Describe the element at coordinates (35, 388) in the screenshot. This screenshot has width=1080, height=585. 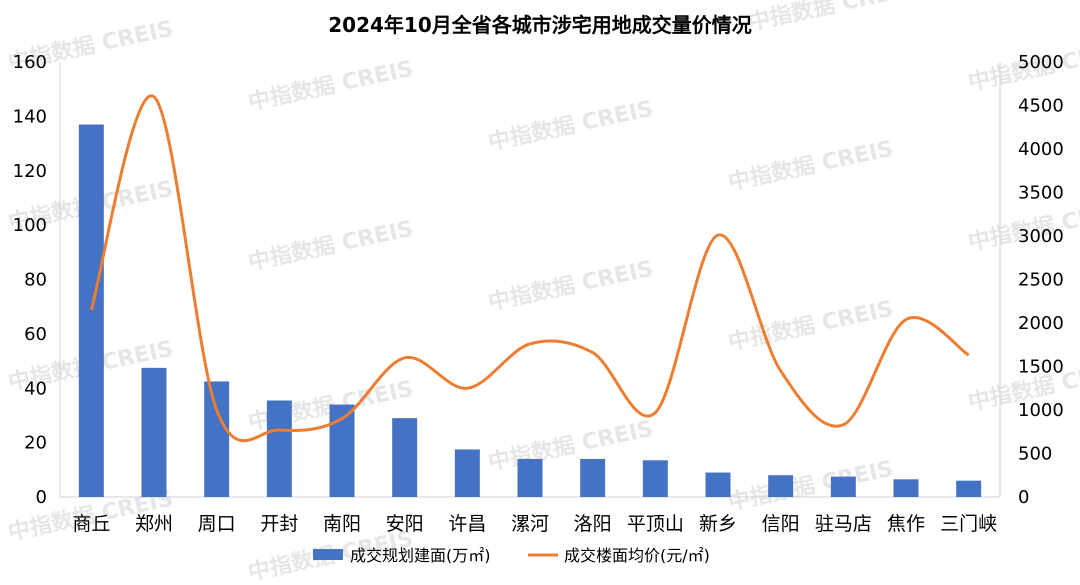
I see `left-tick-label: 40` at that location.